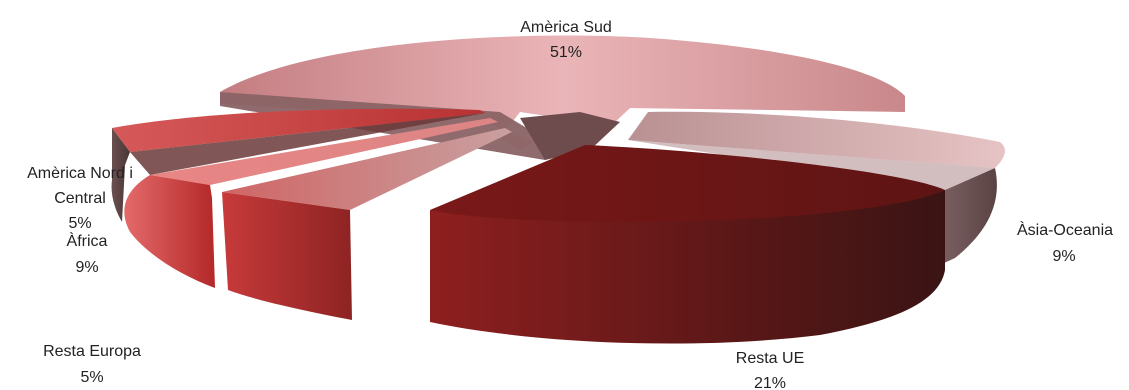  Describe the element at coordinates (80, 173) in the screenshot. I see `slice-name-america-nord-central-line1: Amèrica Nord i` at that location.